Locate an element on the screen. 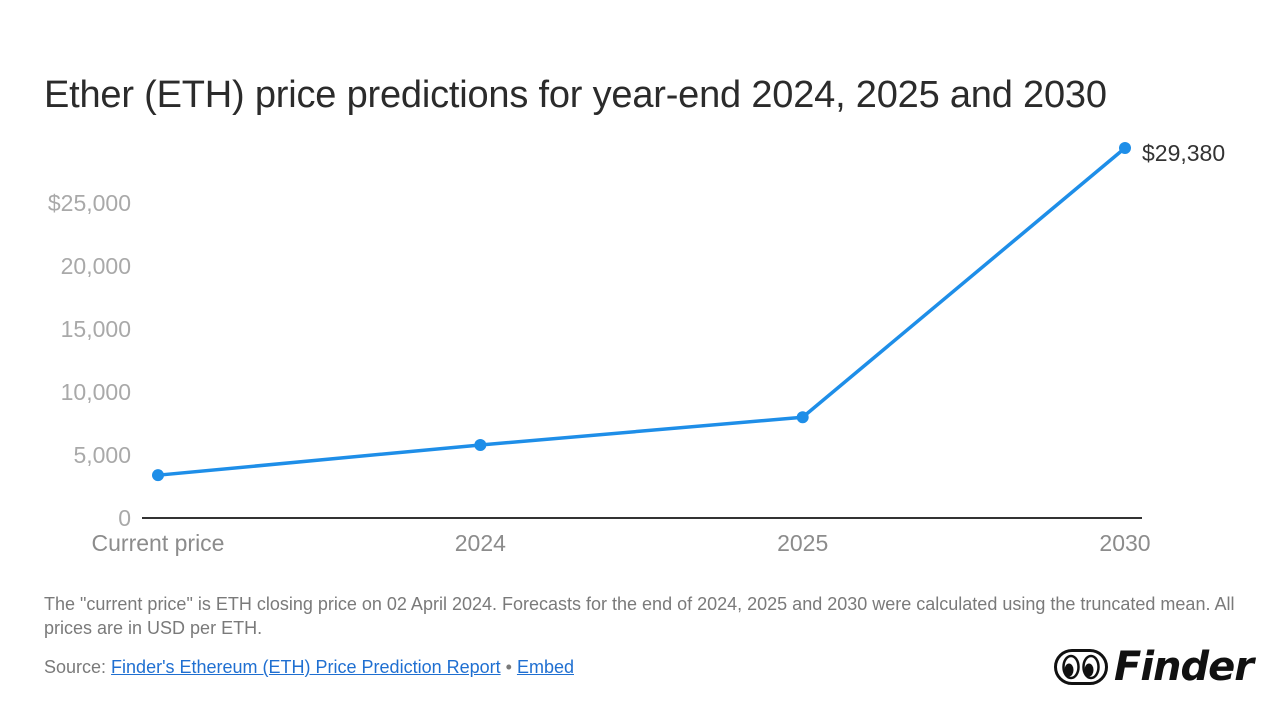 Image resolution: width=1280 pixels, height=720 pixels. y-tick-label: 20,000 is located at coordinates (96, 266).